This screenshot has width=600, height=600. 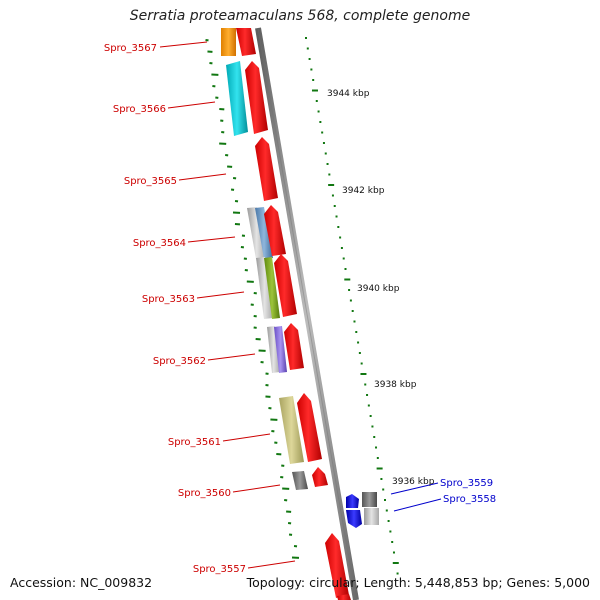 I want to click on gene-label-spro-3561: Spro_3561, so click(x=194, y=442).